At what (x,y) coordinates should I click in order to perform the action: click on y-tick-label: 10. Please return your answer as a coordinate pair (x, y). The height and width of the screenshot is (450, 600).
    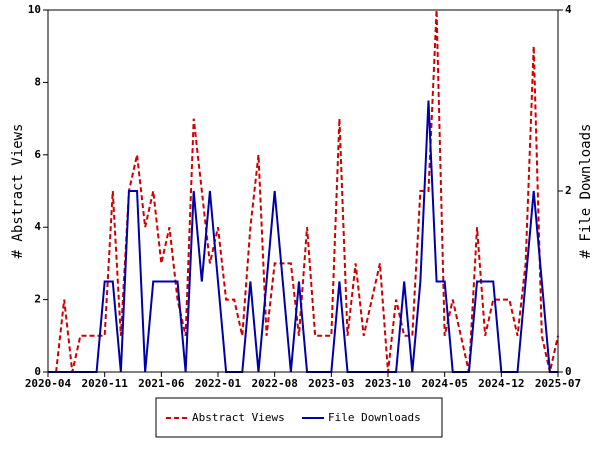
    Looking at the image, I should click on (34, 9).